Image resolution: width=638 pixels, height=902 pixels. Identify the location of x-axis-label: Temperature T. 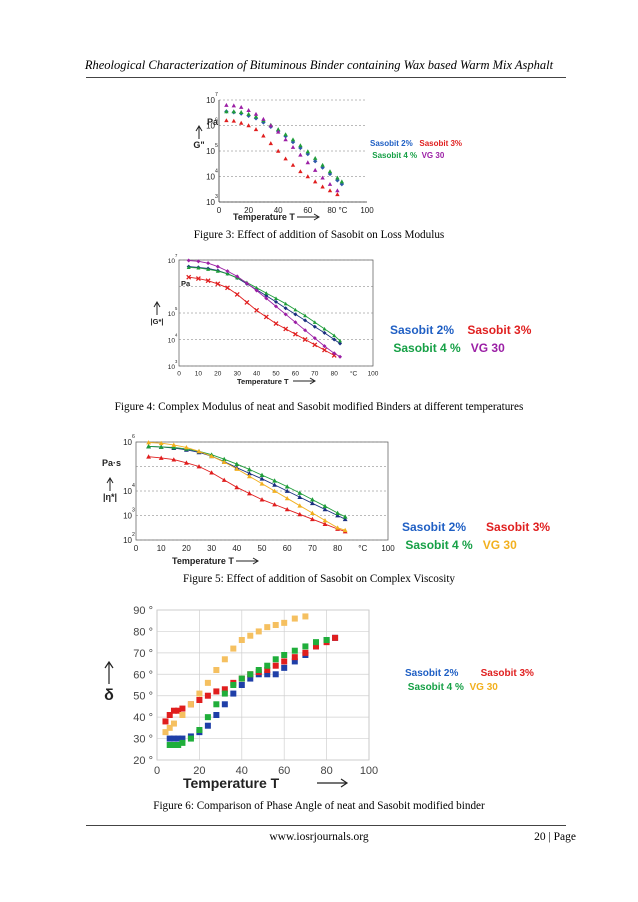
(264, 217).